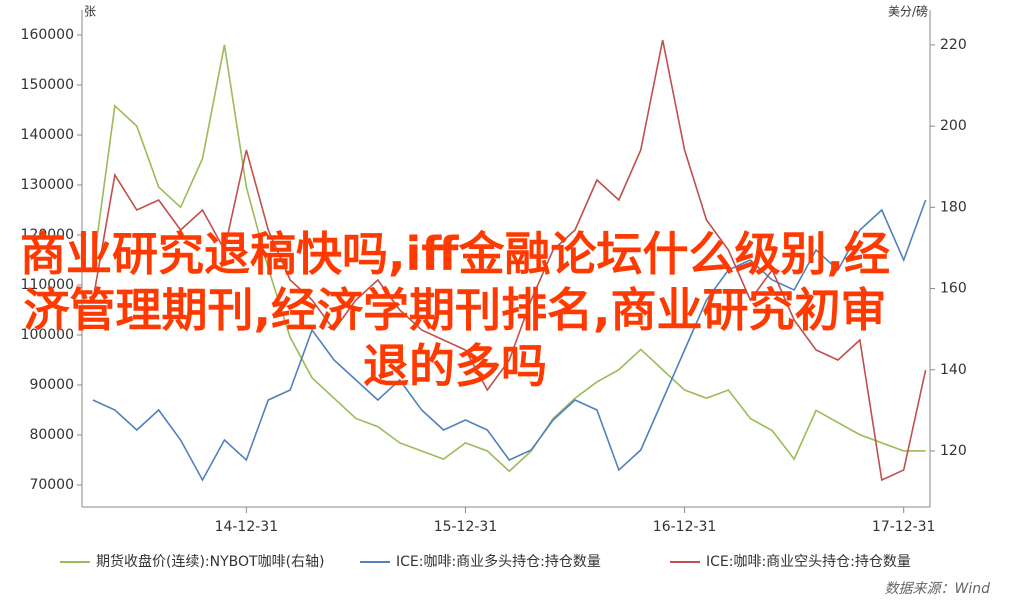 The width and height of the screenshot is (1013, 602). I want to click on y-tick-label: 140000, so click(47, 135).